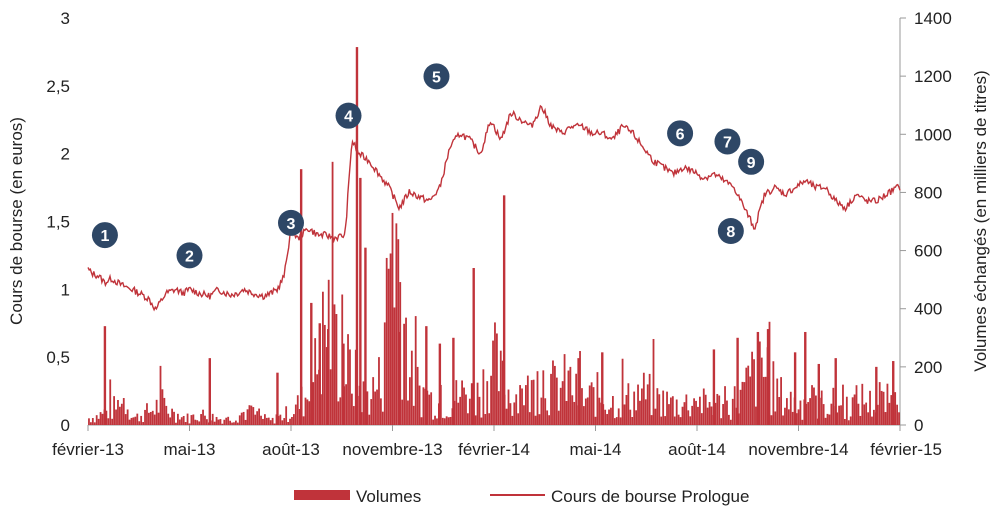 The image size is (1000, 508). Describe the element at coordinates (58, 222) in the screenshot. I see `left-tick-label: 1,5` at that location.